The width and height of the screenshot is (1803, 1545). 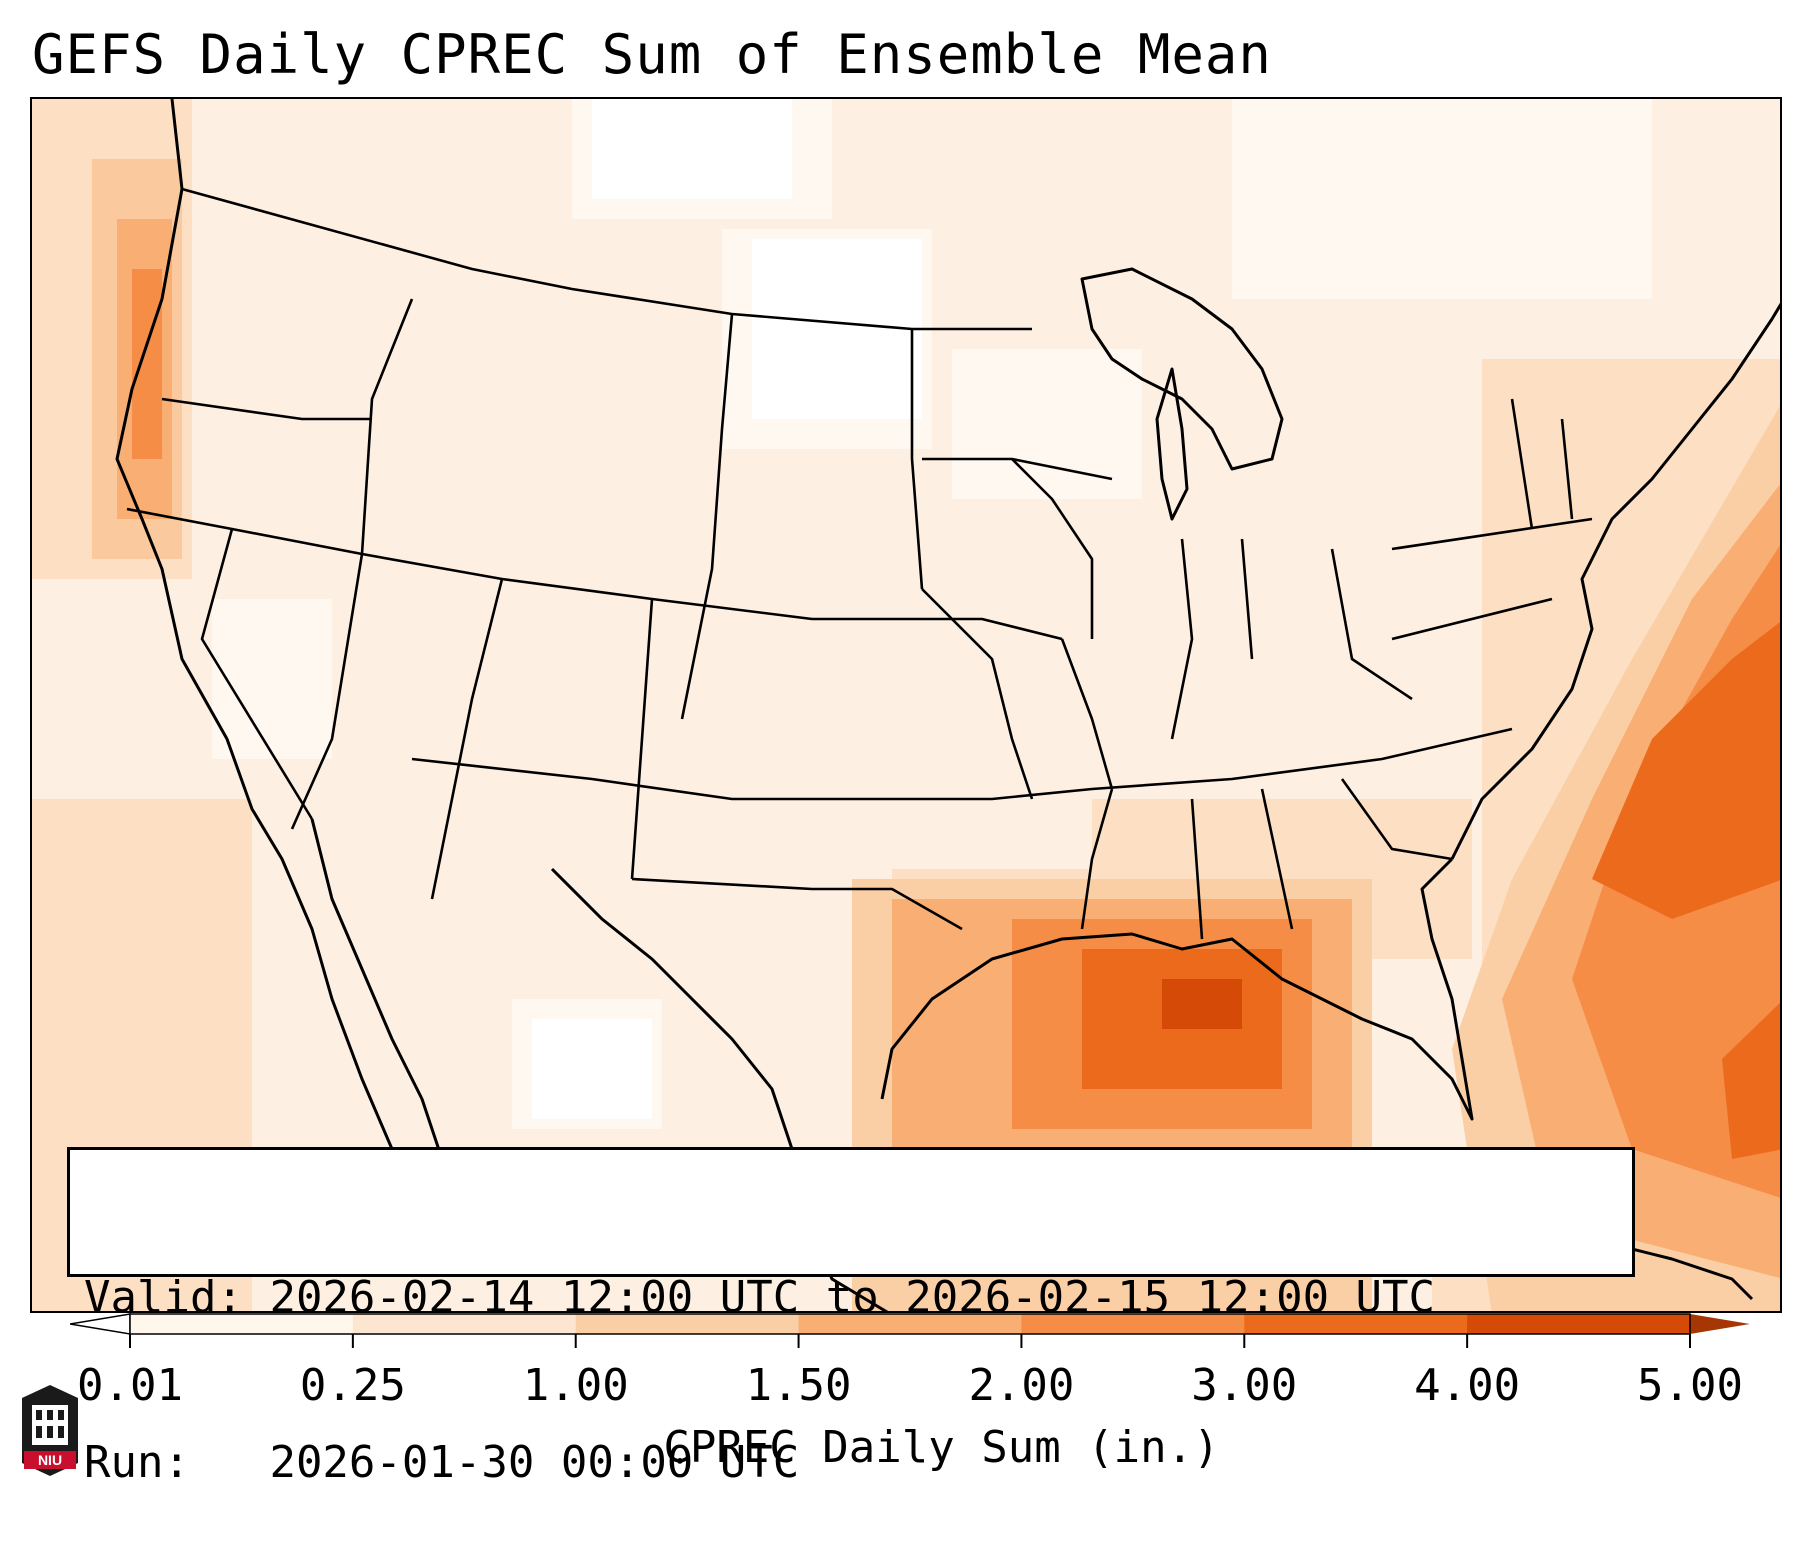 I want to click on colorbar-tick-label: 3.00, so click(x=1244, y=1385).